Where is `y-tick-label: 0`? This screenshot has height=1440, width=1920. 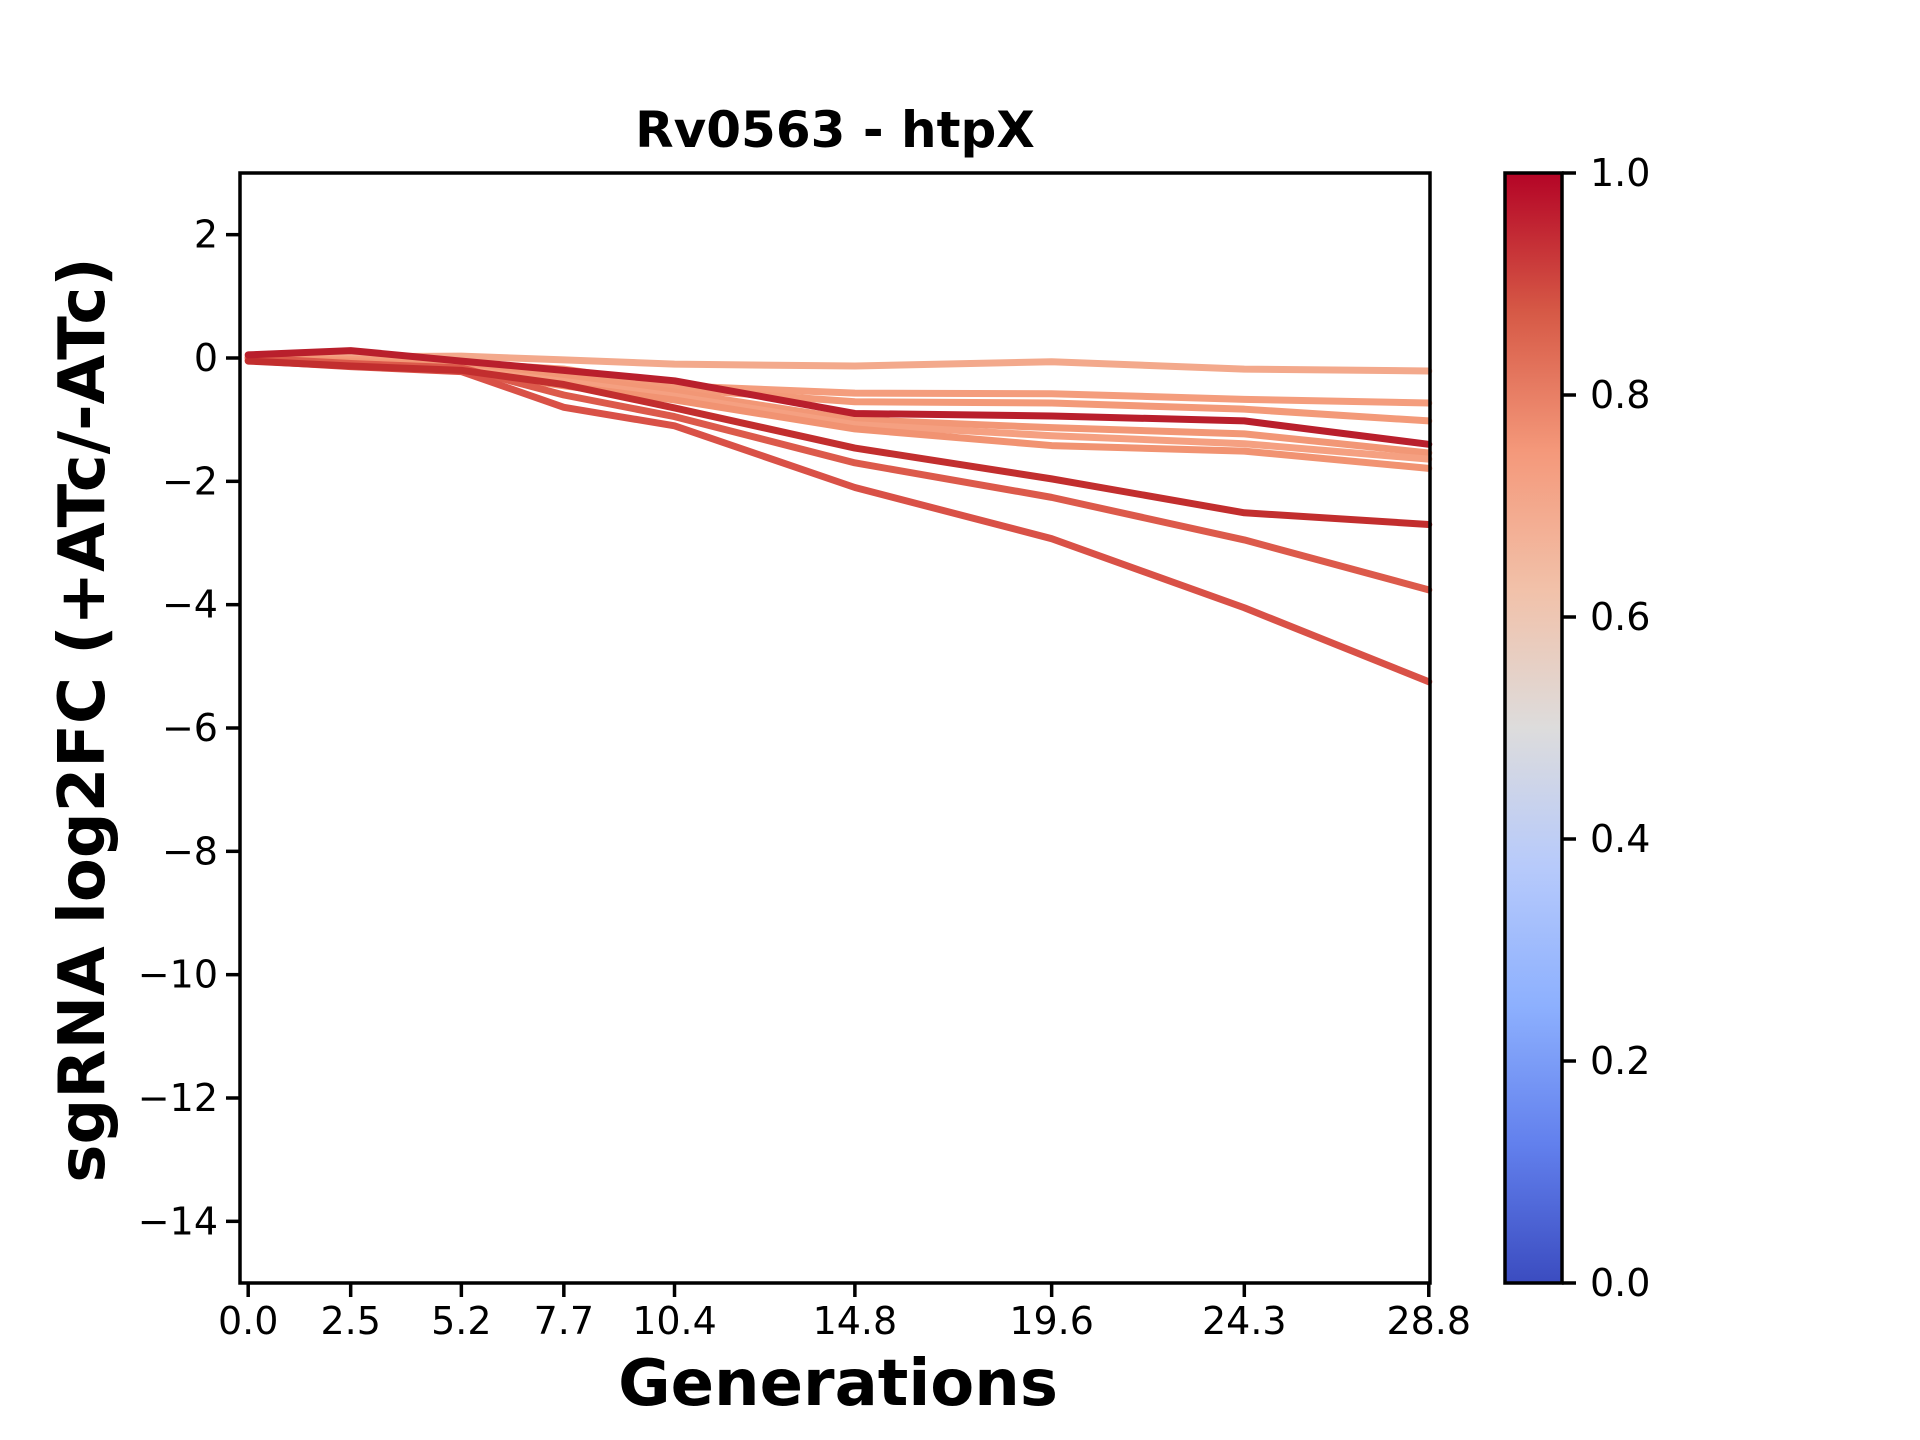
y-tick-label: 0 is located at coordinates (206, 358).